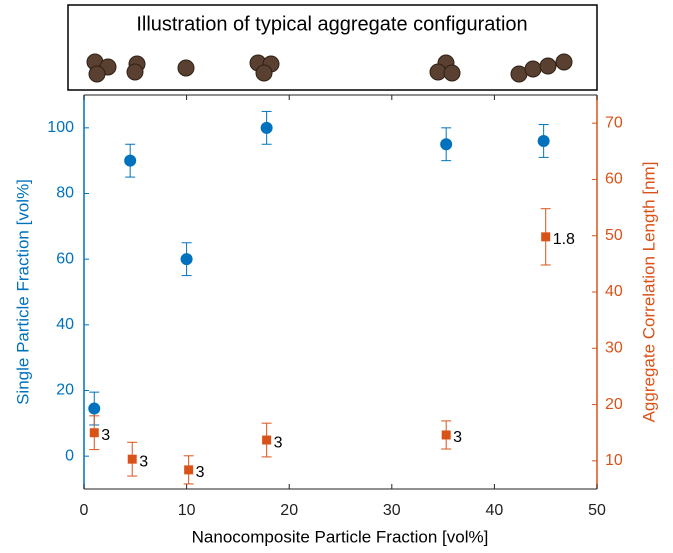 This screenshot has height=553, width=673. Describe the element at coordinates (65, 324) in the screenshot. I see `y-tick-label: 40` at that location.